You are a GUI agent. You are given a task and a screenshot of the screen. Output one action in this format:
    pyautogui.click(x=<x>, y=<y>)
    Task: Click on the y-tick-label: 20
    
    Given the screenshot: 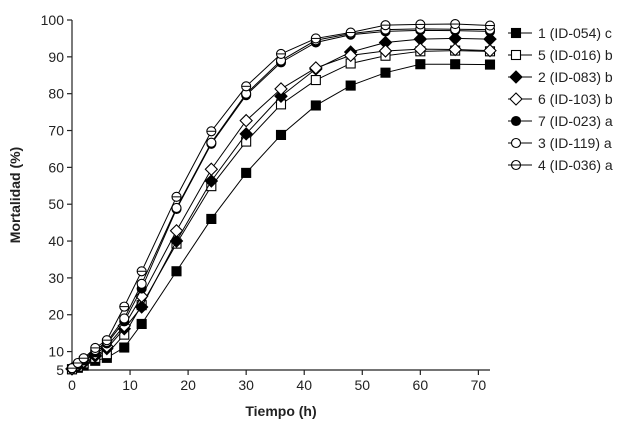 What is the action you would take?
    pyautogui.click(x=56, y=315)
    